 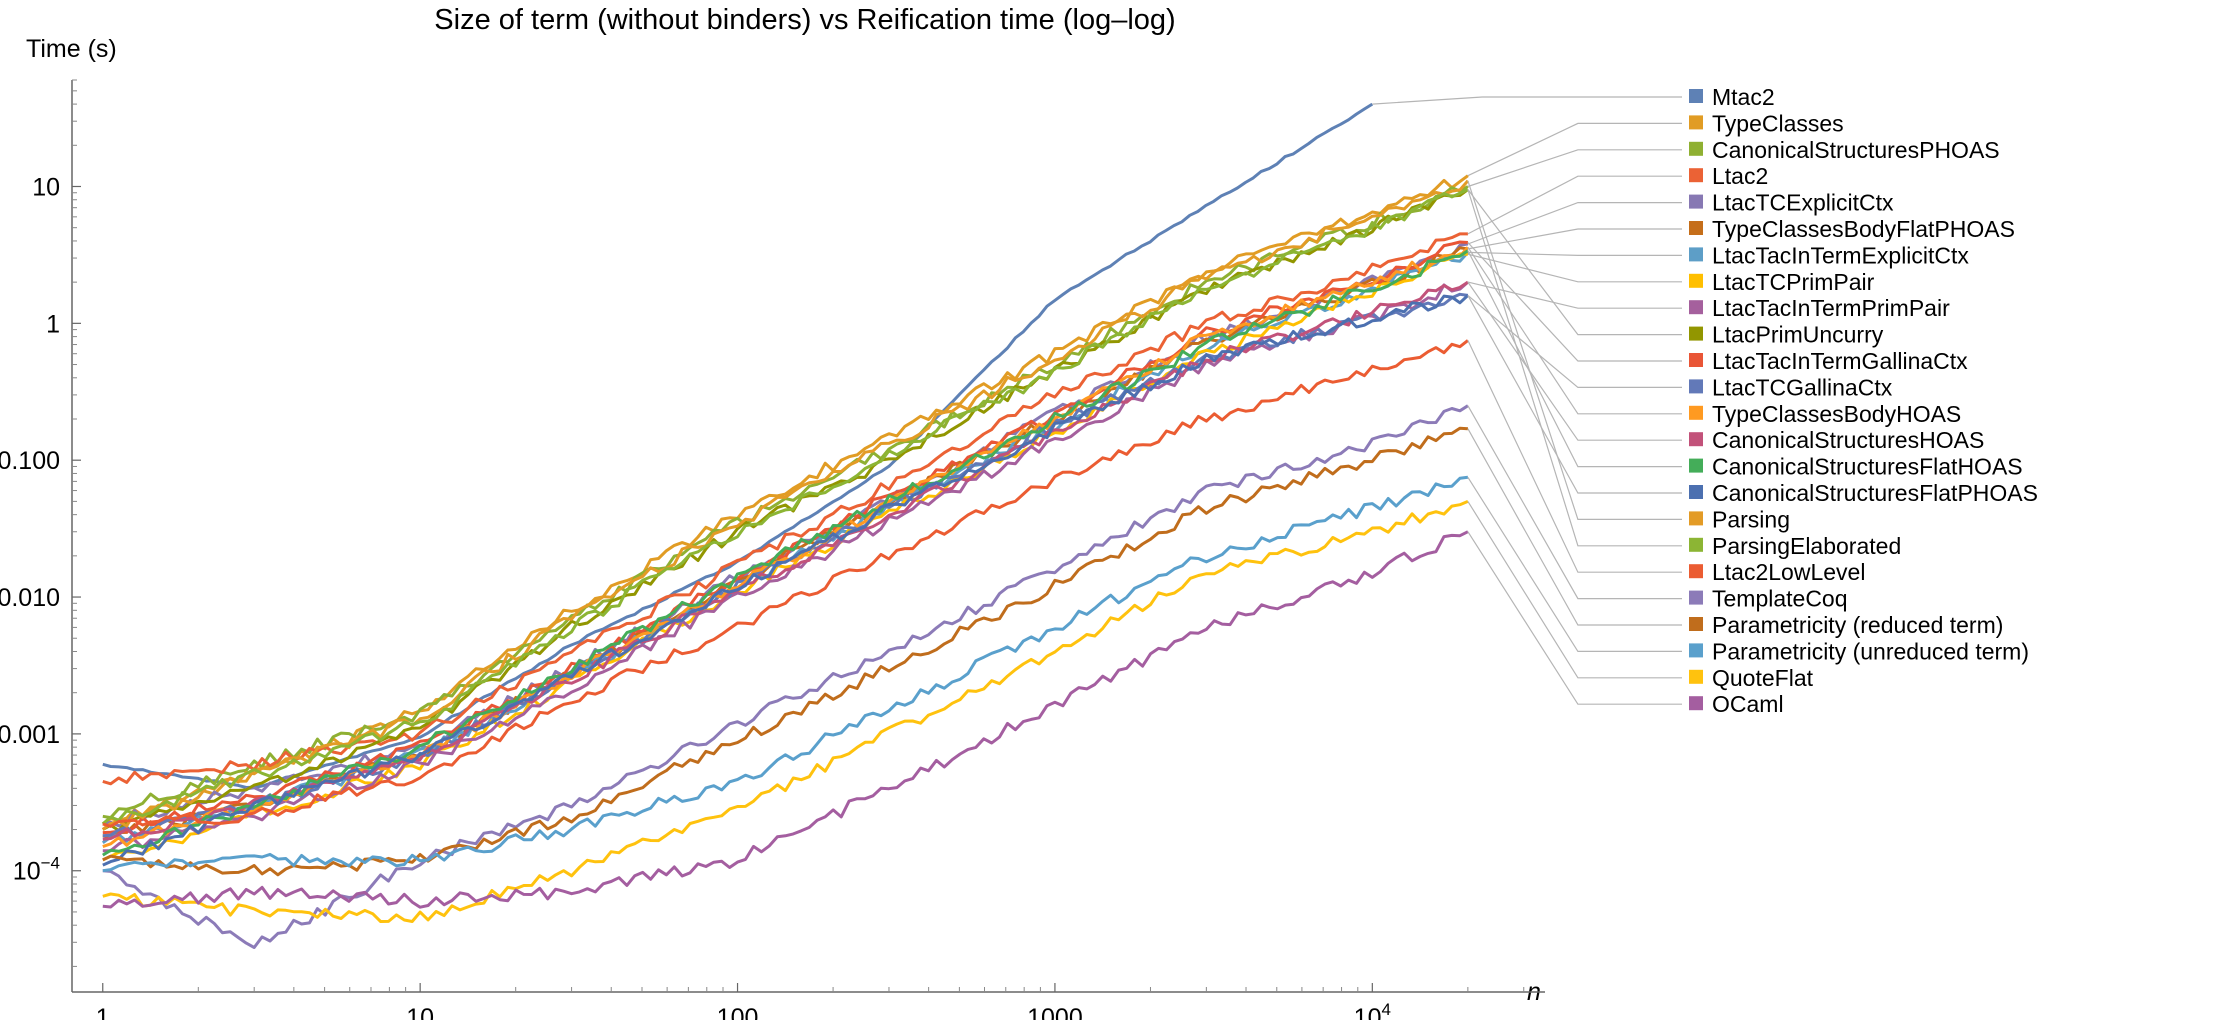 I want to click on y-tick-label: 10−4, so click(x=36, y=870).